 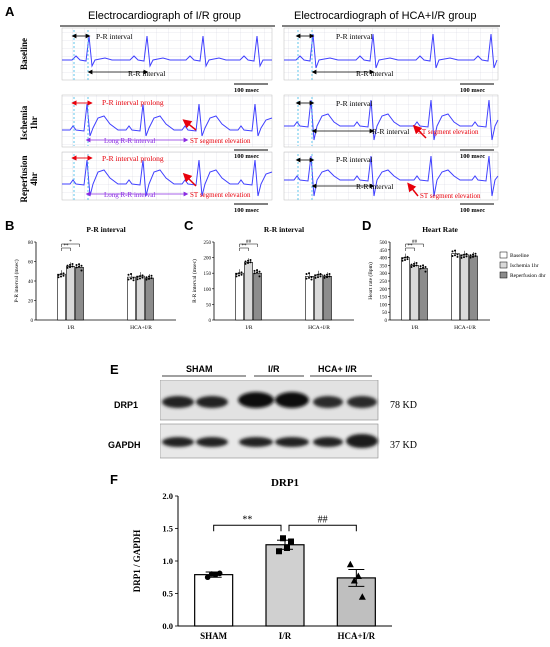 I want to click on ecg-left-ischemia-pr-prolong: P-R interval prolong, so click(x=133, y=102).